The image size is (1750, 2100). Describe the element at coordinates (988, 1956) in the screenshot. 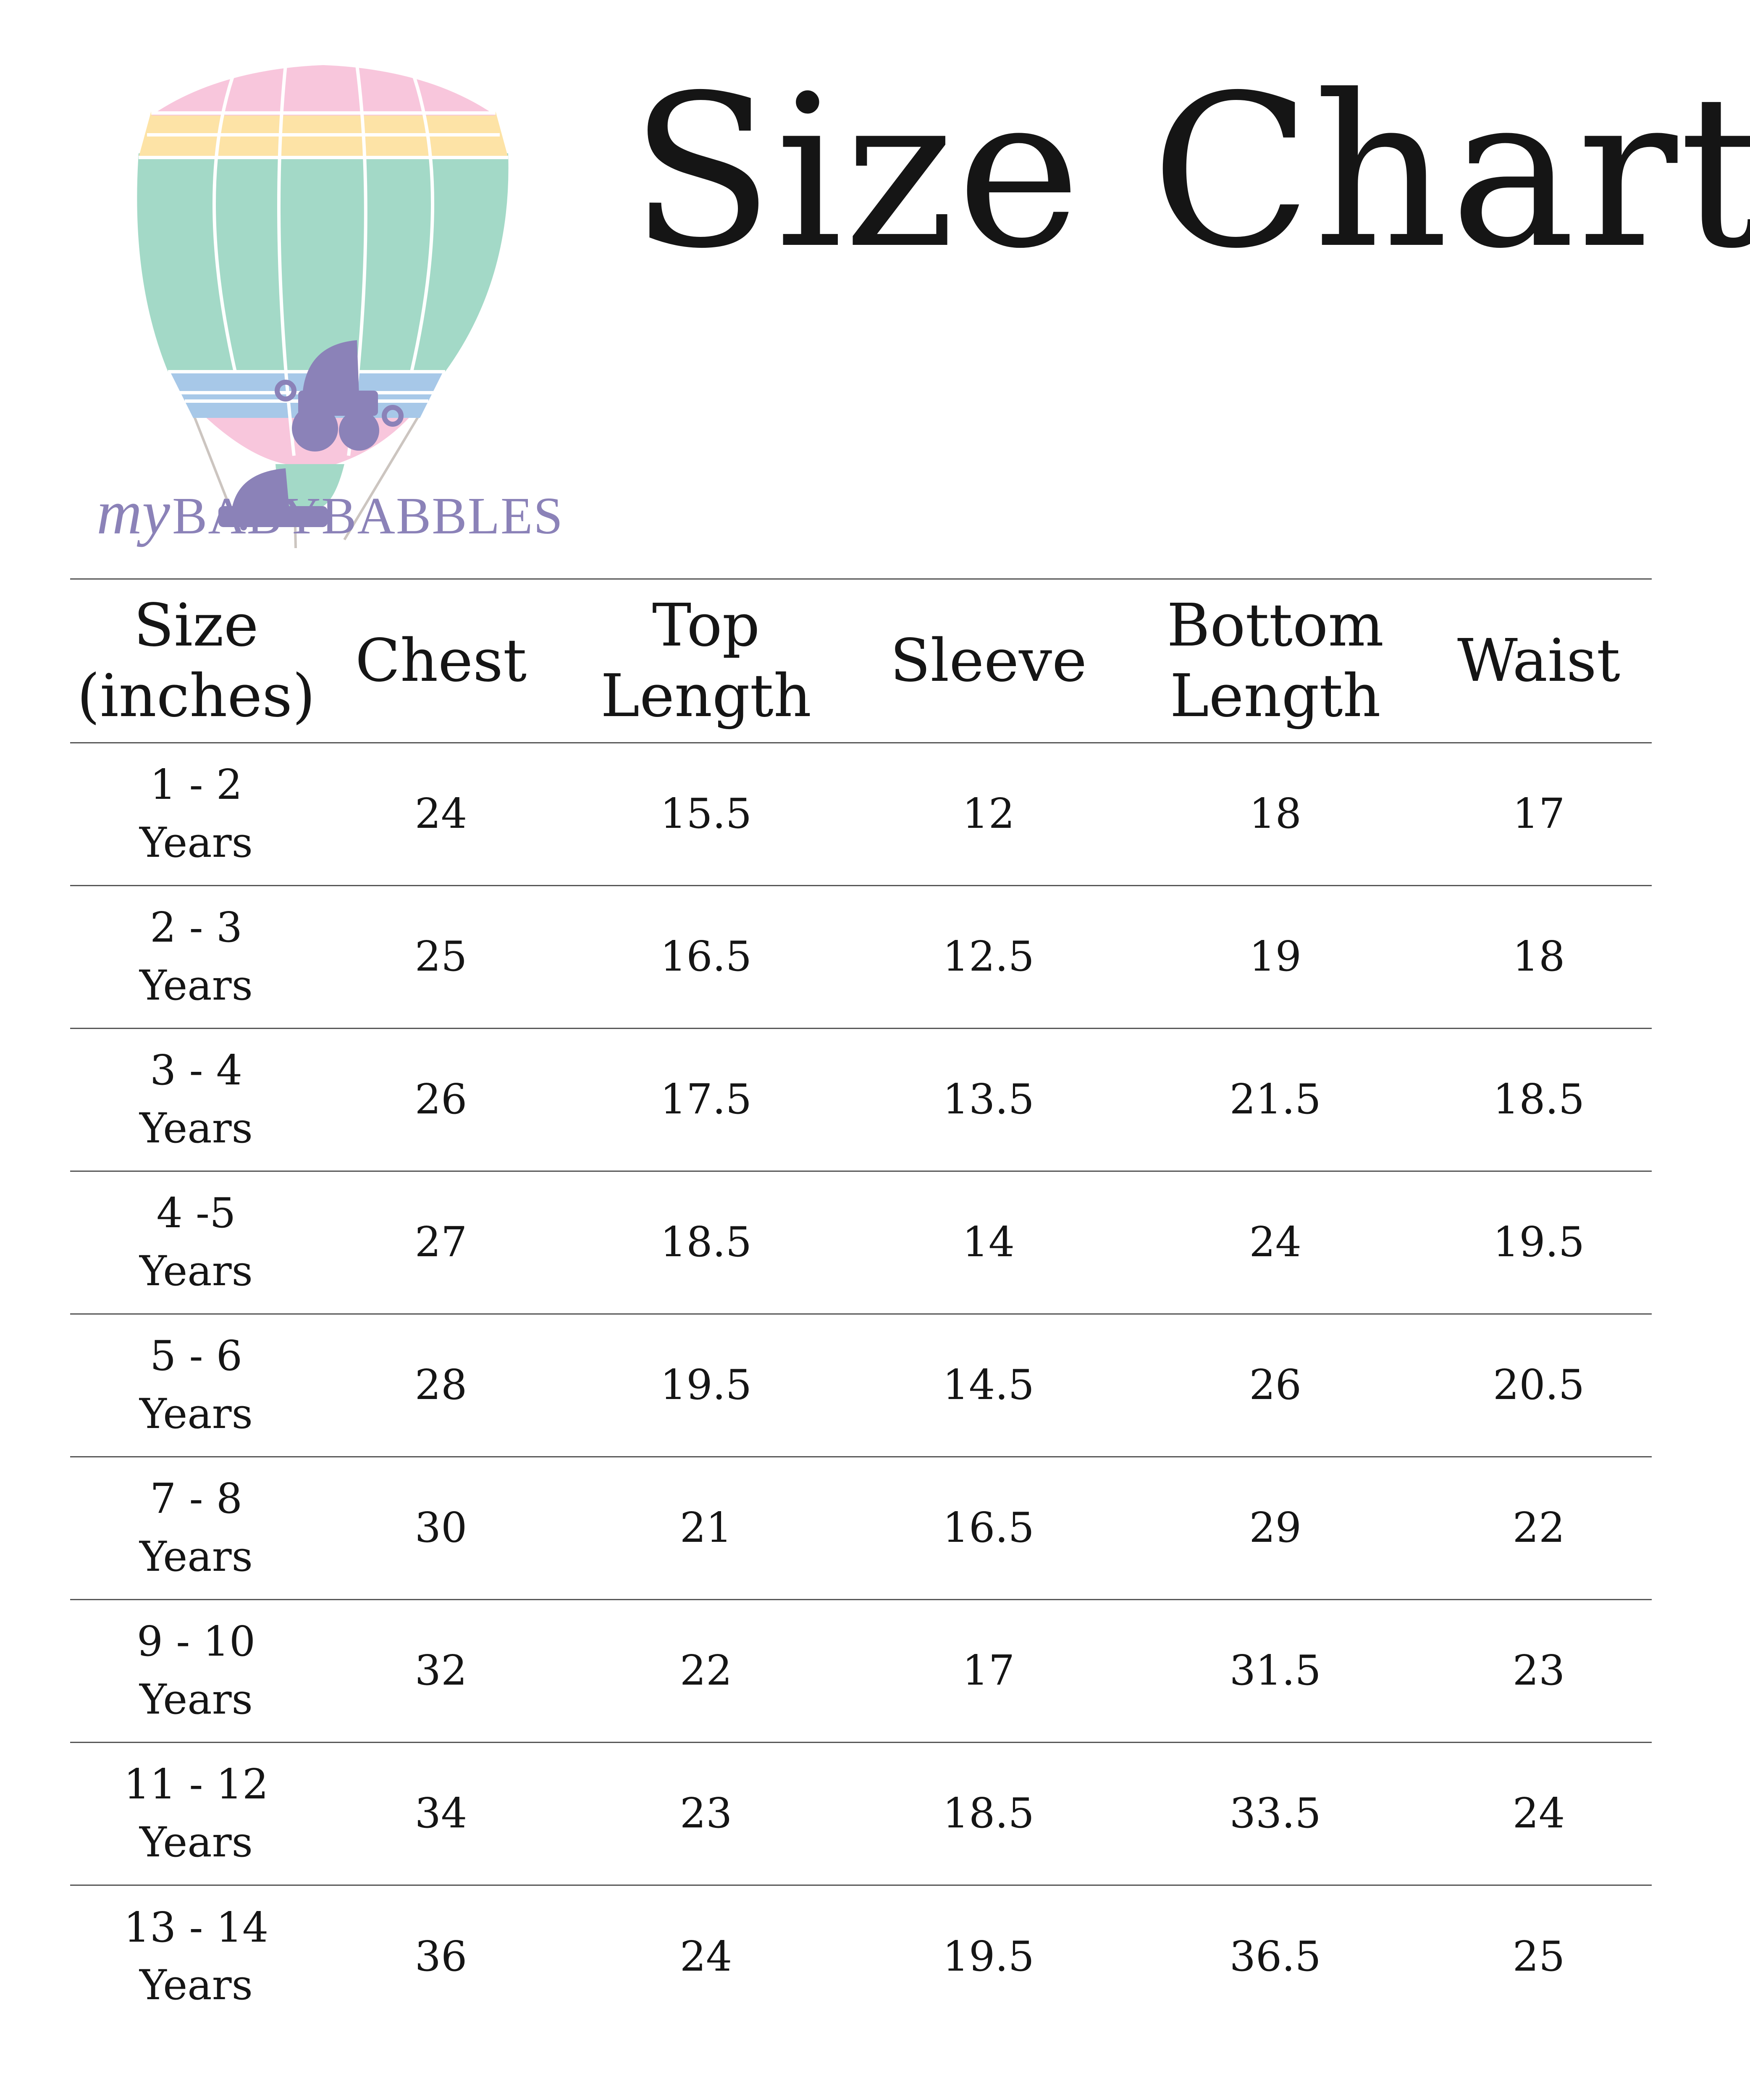

I see `cell-sleeve: 19.5` at that location.